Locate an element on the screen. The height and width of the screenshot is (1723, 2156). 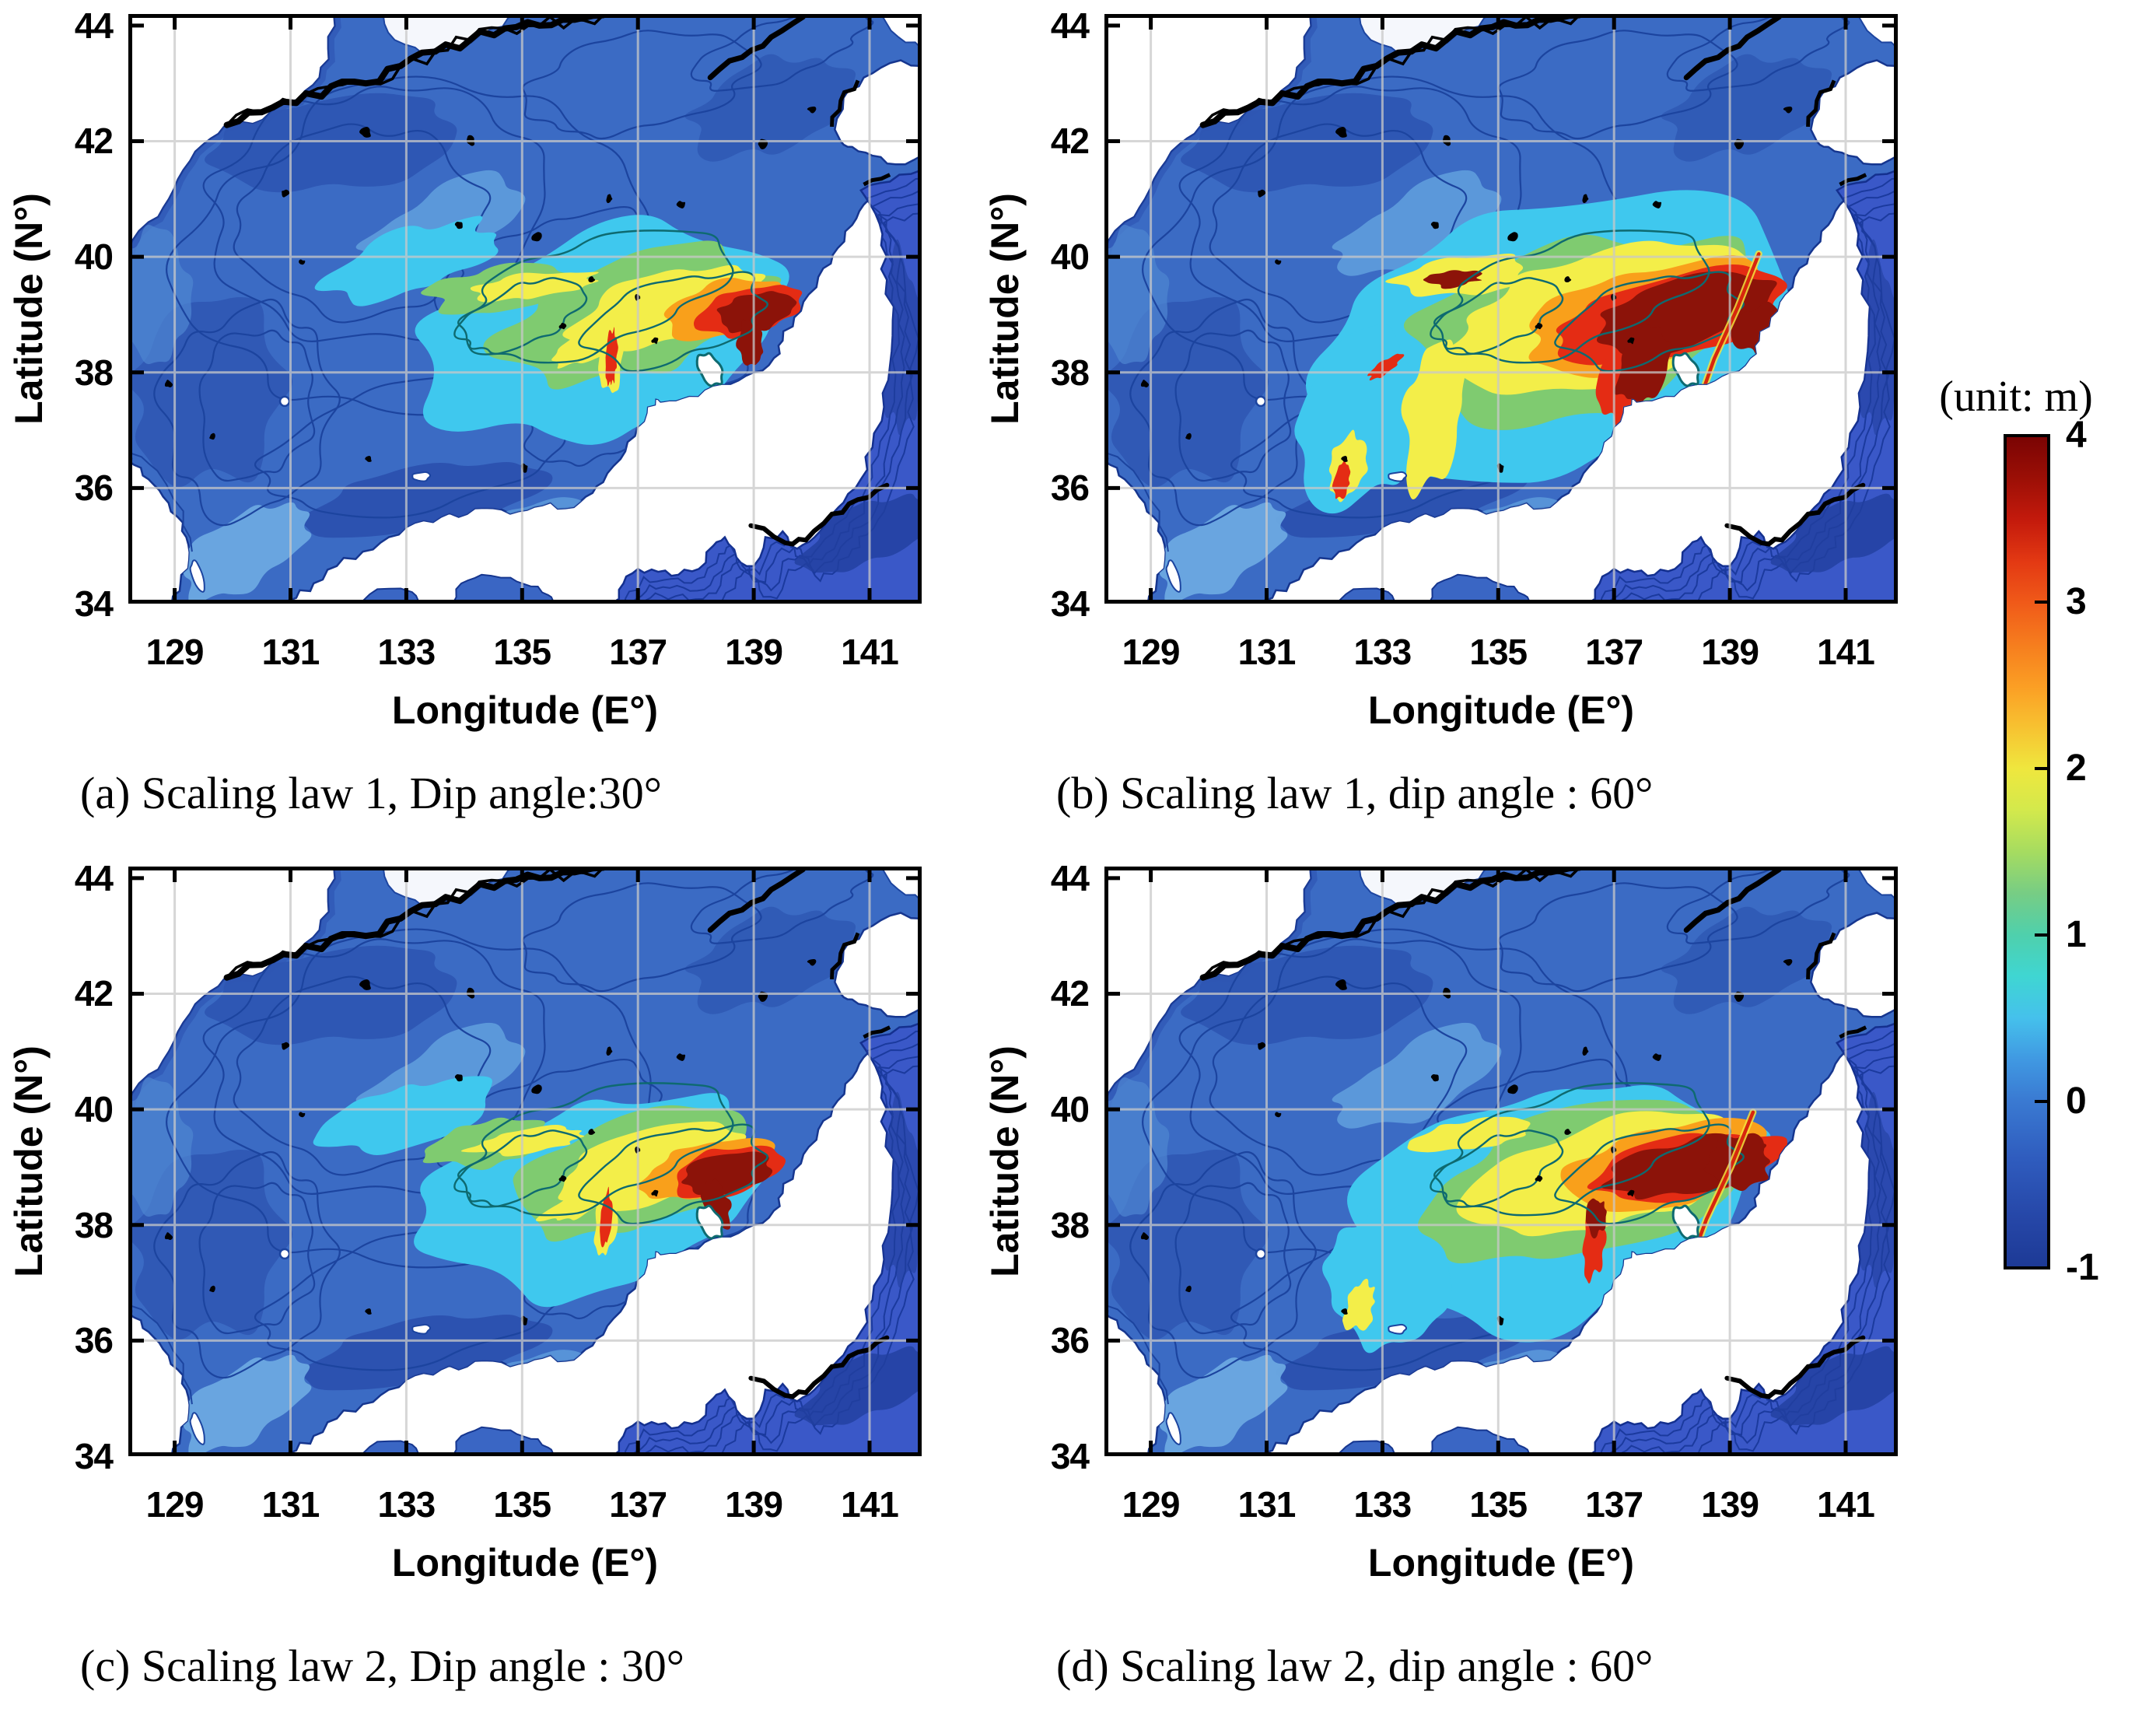
caption-d: (d) Scaling law 2, dip angle : 60° is located at coordinates (1355, 1666).